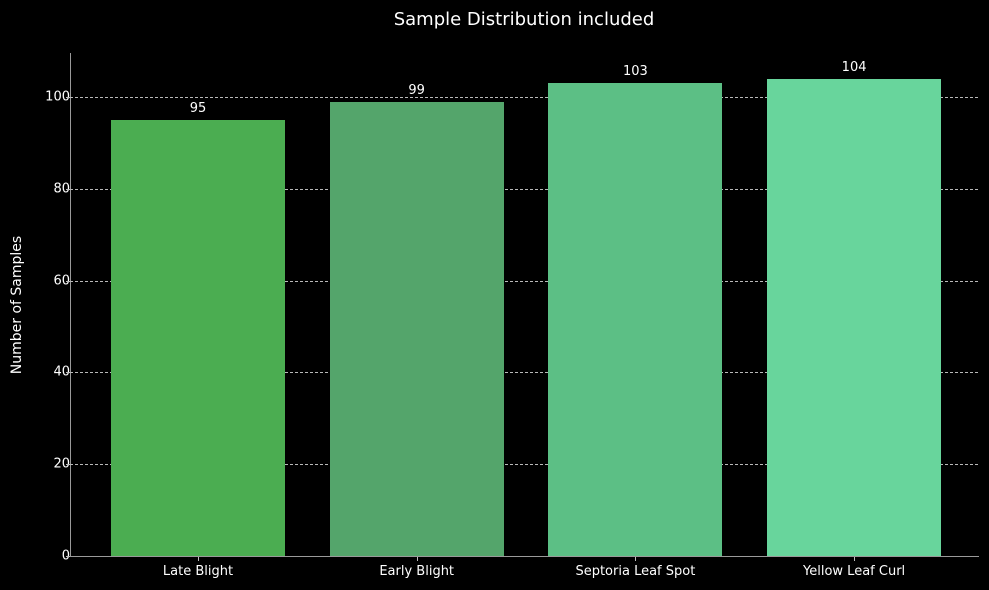 Image resolution: width=989 pixels, height=590 pixels. What do you see at coordinates (636, 559) in the screenshot?
I see `x-tick-mark-septoria-leaf-spot` at bounding box center [636, 559].